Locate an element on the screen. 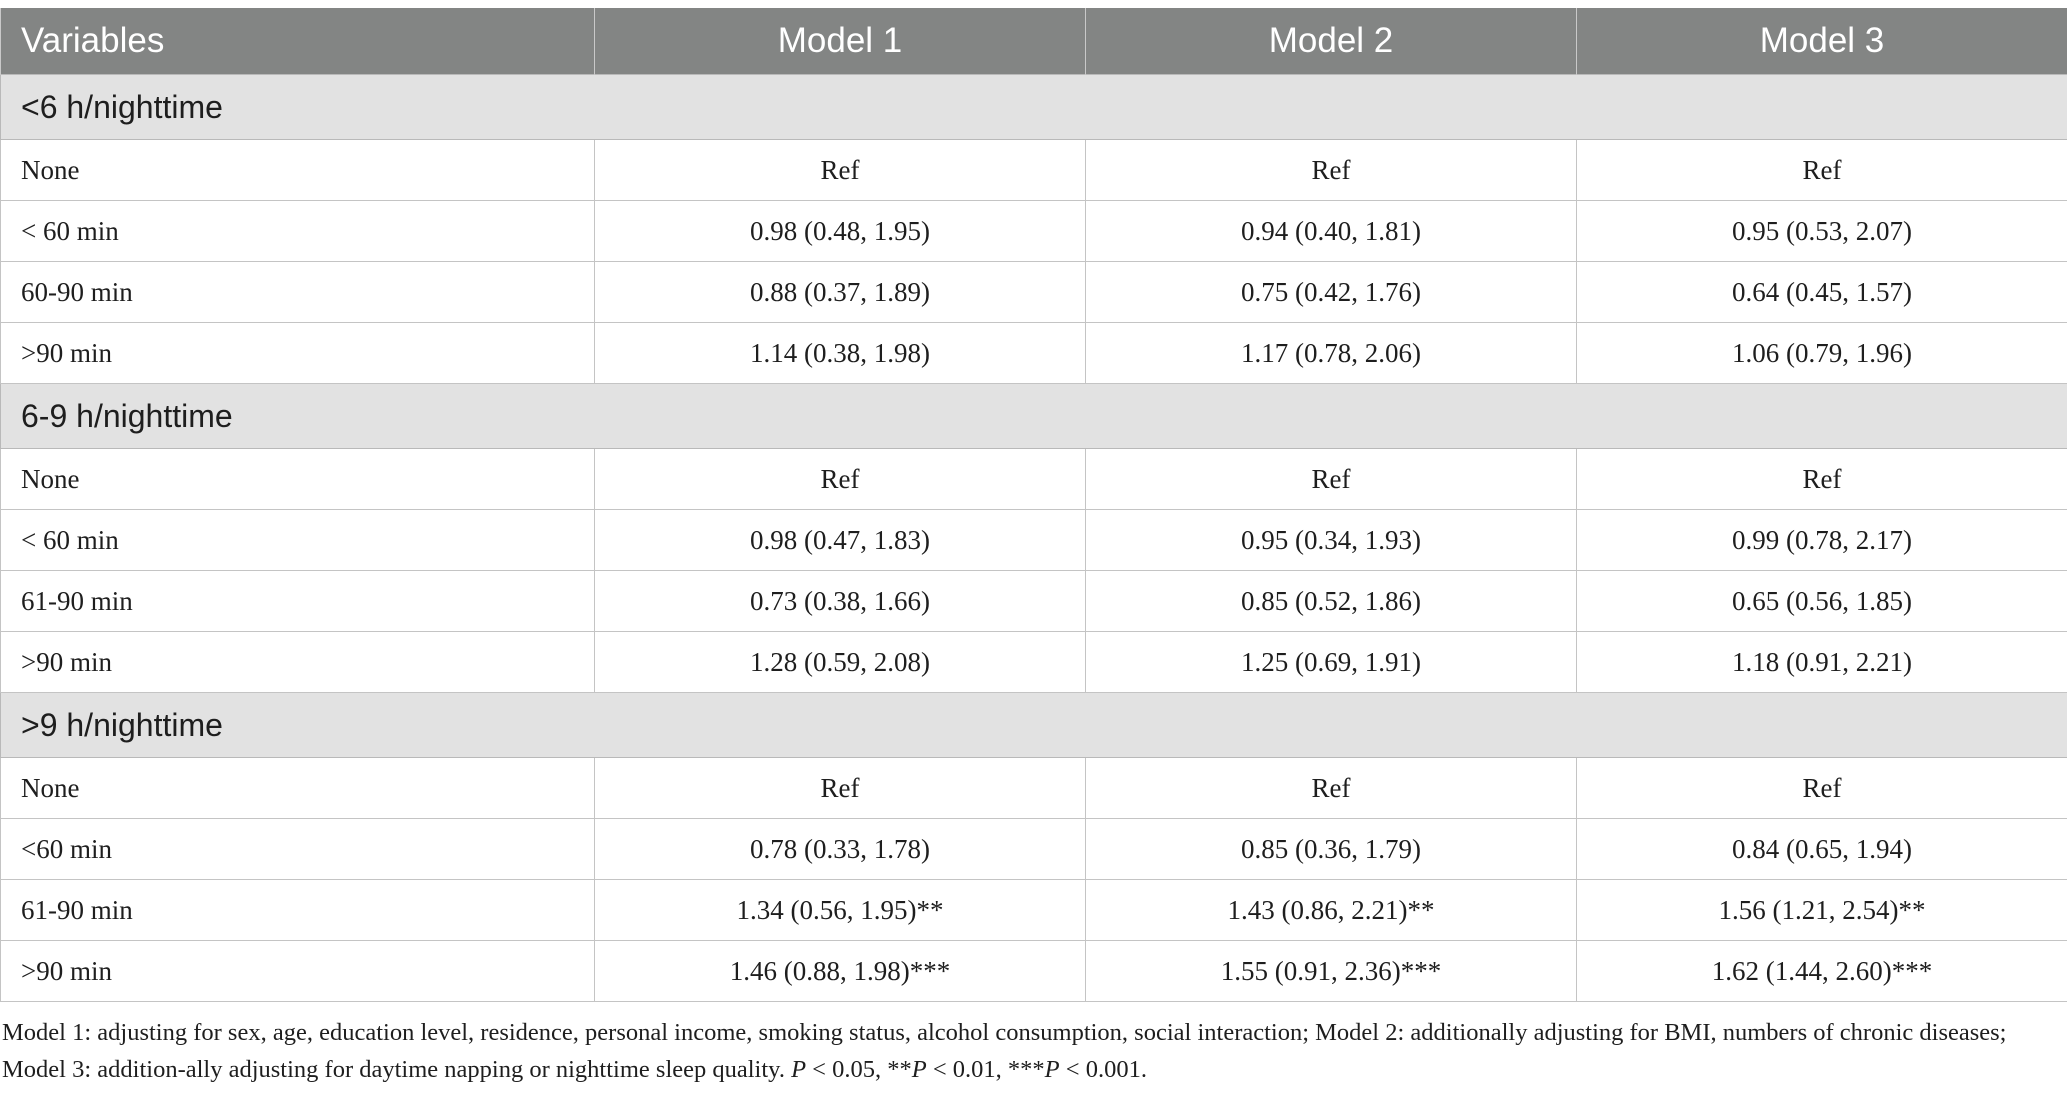 This screenshot has height=1106, width=2067. model-3-value: 1.62 (1.44, 2.60)*** is located at coordinates (1821, 971).